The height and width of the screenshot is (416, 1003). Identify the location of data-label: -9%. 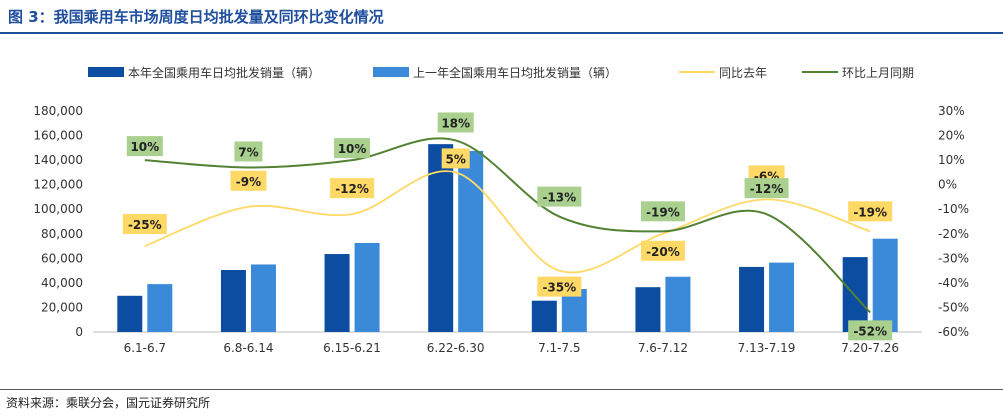
(248, 182).